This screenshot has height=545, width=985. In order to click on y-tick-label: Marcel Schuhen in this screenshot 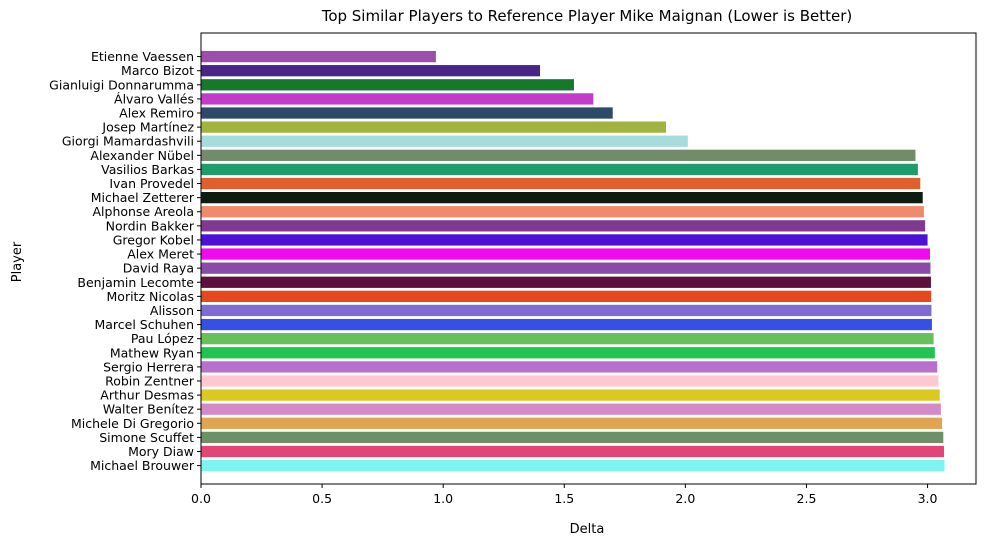, I will do `click(144, 324)`.